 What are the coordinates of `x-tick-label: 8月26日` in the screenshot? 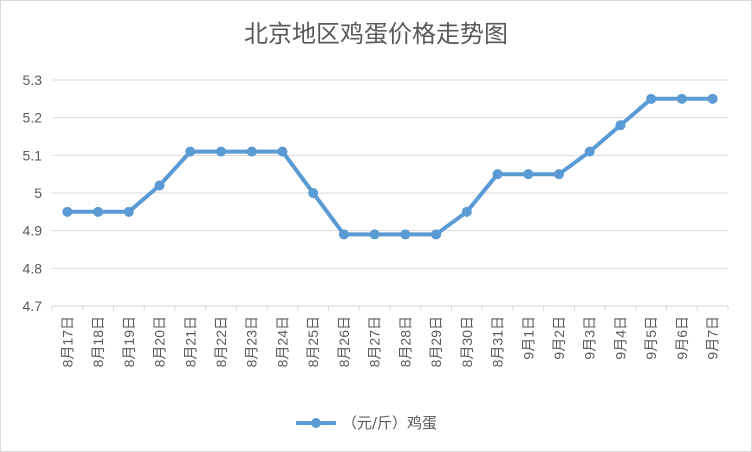 It's located at (344, 341).